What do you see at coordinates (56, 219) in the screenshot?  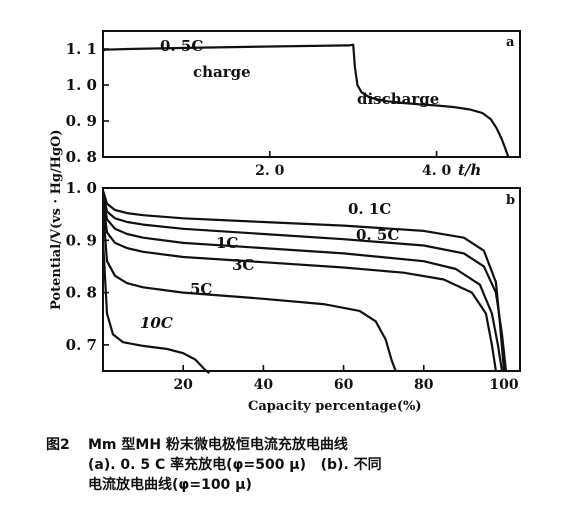 I see `y-axis-label: Potential/V(vs · Hg/HgO)` at bounding box center [56, 219].